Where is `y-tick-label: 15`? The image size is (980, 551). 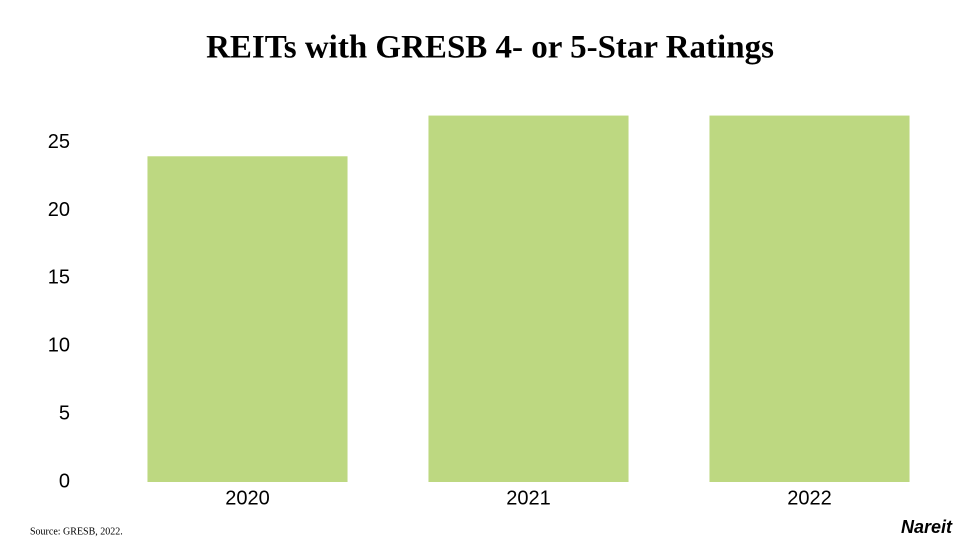 y-tick-label: 15 is located at coordinates (59, 278).